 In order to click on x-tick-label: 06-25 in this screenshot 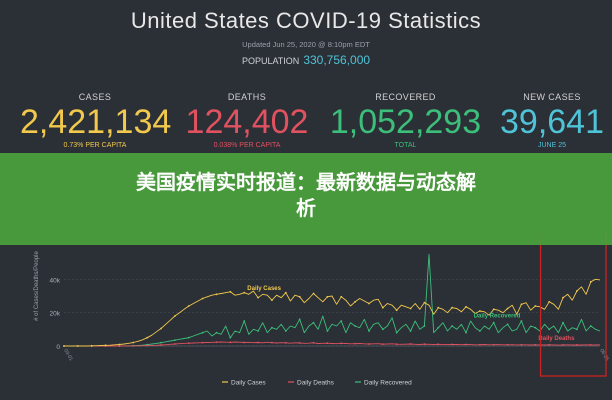, I will do `click(604, 355)`.